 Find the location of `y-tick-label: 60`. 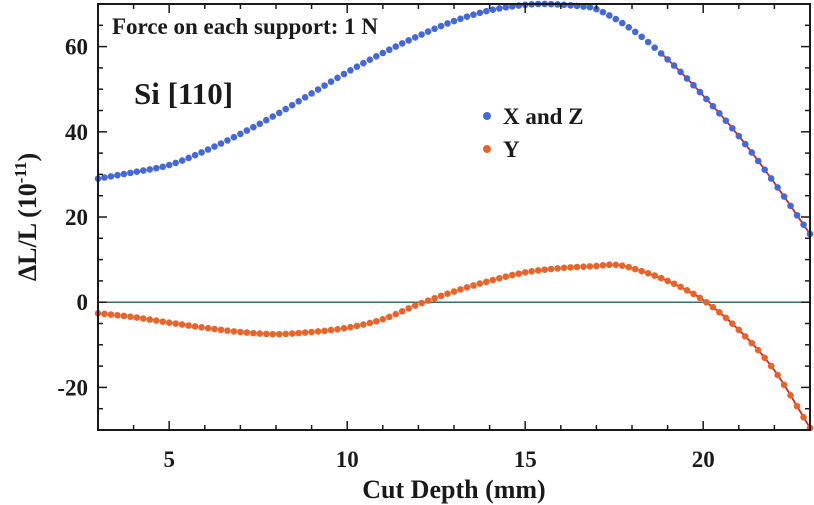

y-tick-label: 60 is located at coordinates (76, 47).